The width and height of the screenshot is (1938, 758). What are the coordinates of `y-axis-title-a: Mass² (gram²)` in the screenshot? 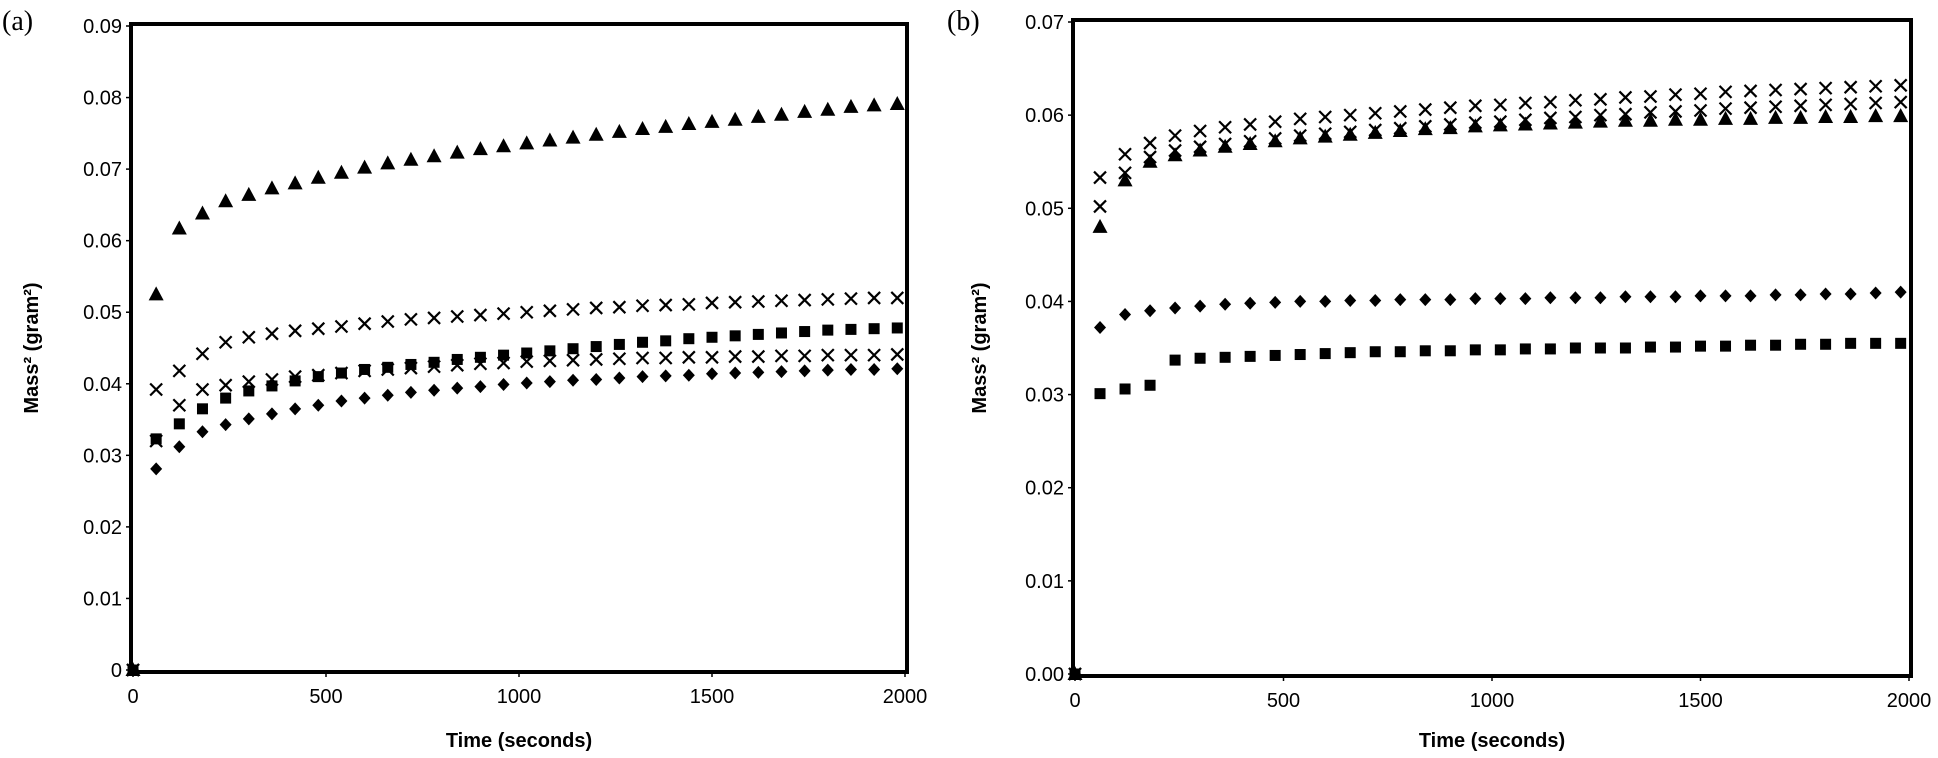 It's located at (32, 347).